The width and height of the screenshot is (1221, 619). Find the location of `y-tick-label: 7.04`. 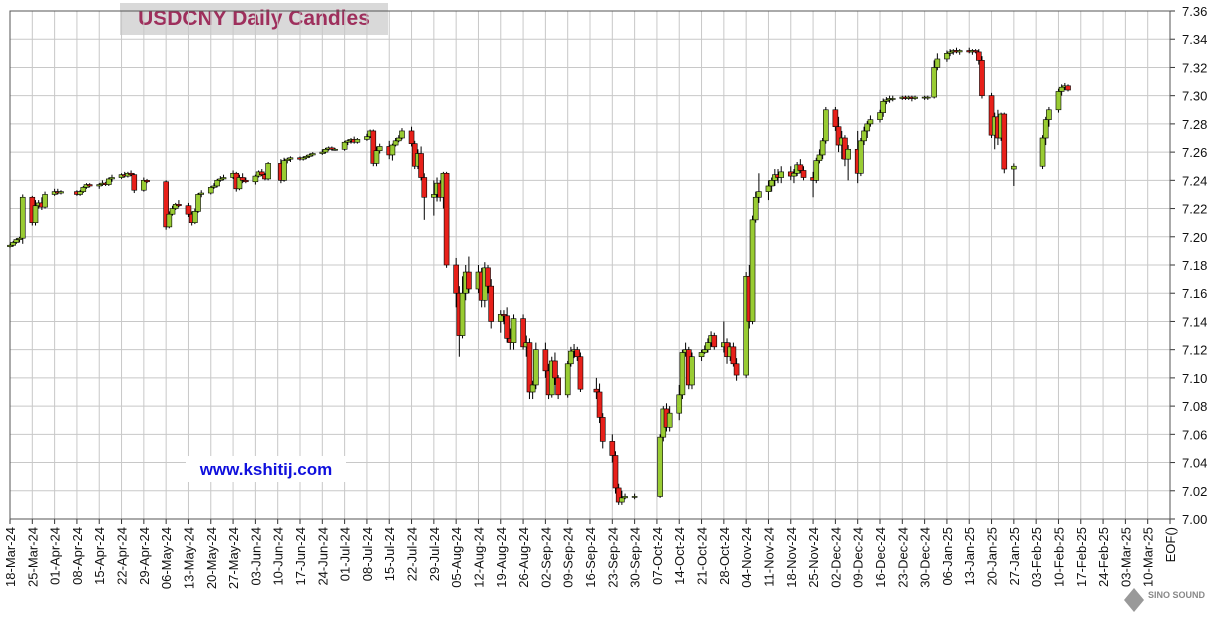

y-tick-label: 7.04 is located at coordinates (1194, 463).